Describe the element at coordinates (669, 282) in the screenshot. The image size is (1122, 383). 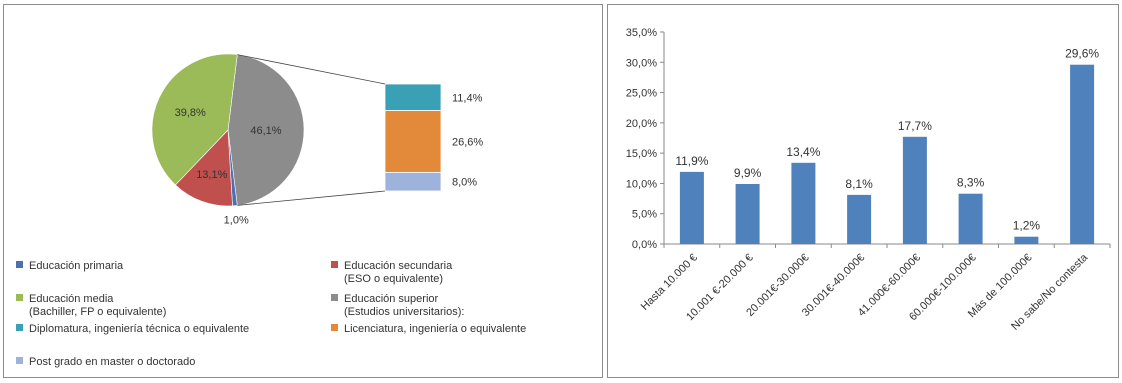
I see `x-category-label: Hasta 10.000 €` at that location.